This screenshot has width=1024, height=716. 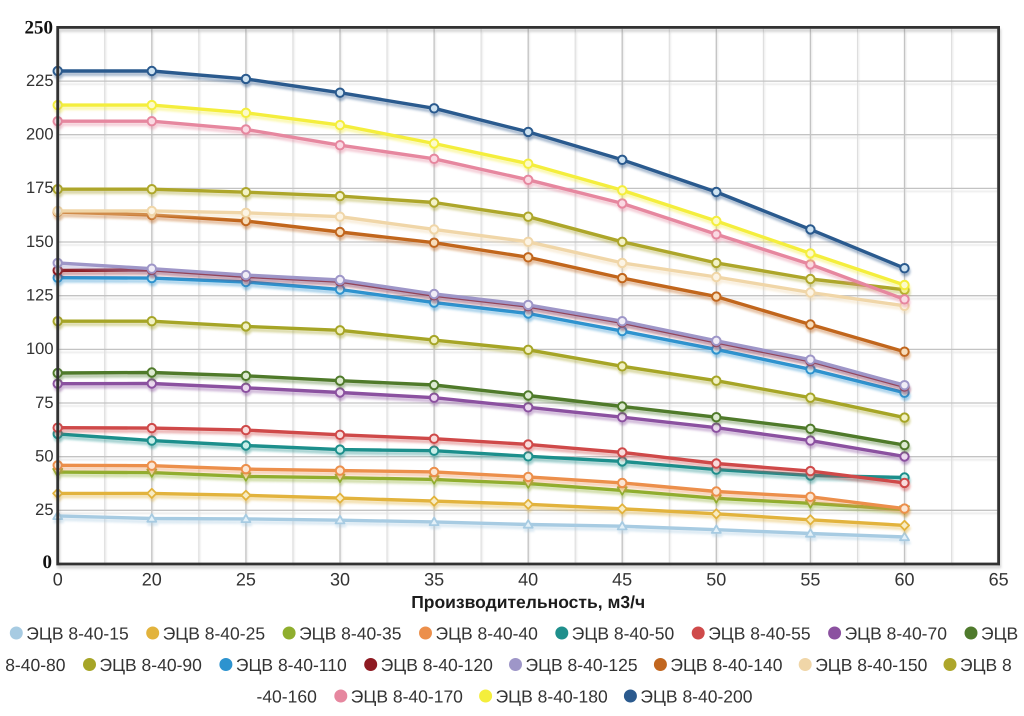 I want to click on svg-text: 35, so click(x=434, y=580).